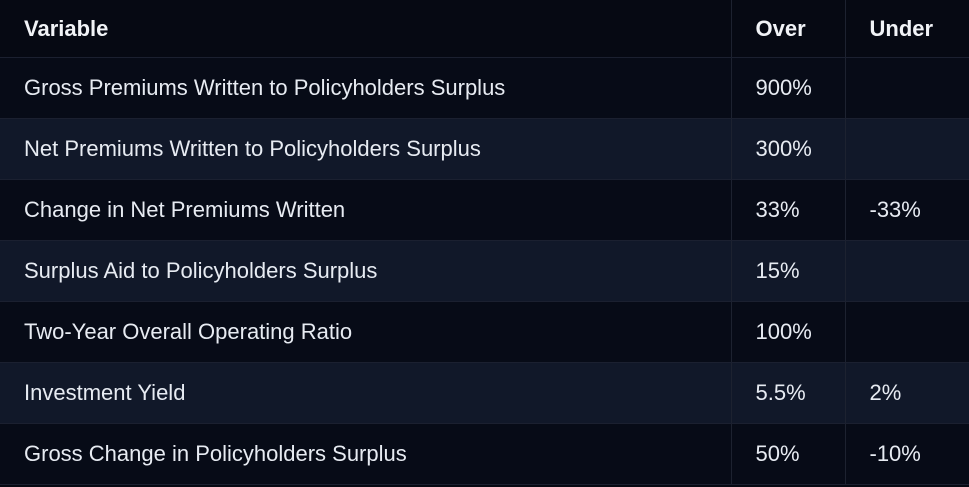  Describe the element at coordinates (366, 271) in the screenshot. I see `cell-variable: Surplus Aid to Policyholders Surplus` at that location.